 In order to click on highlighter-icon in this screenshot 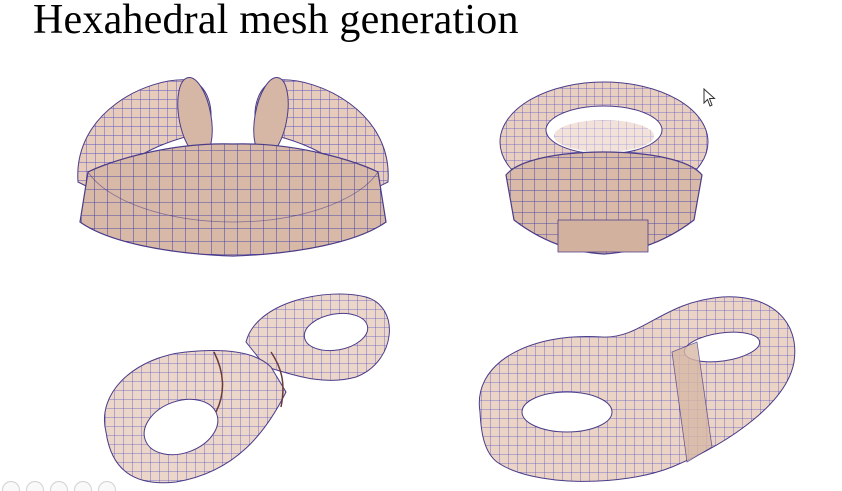, I will do `click(59, 486)`.